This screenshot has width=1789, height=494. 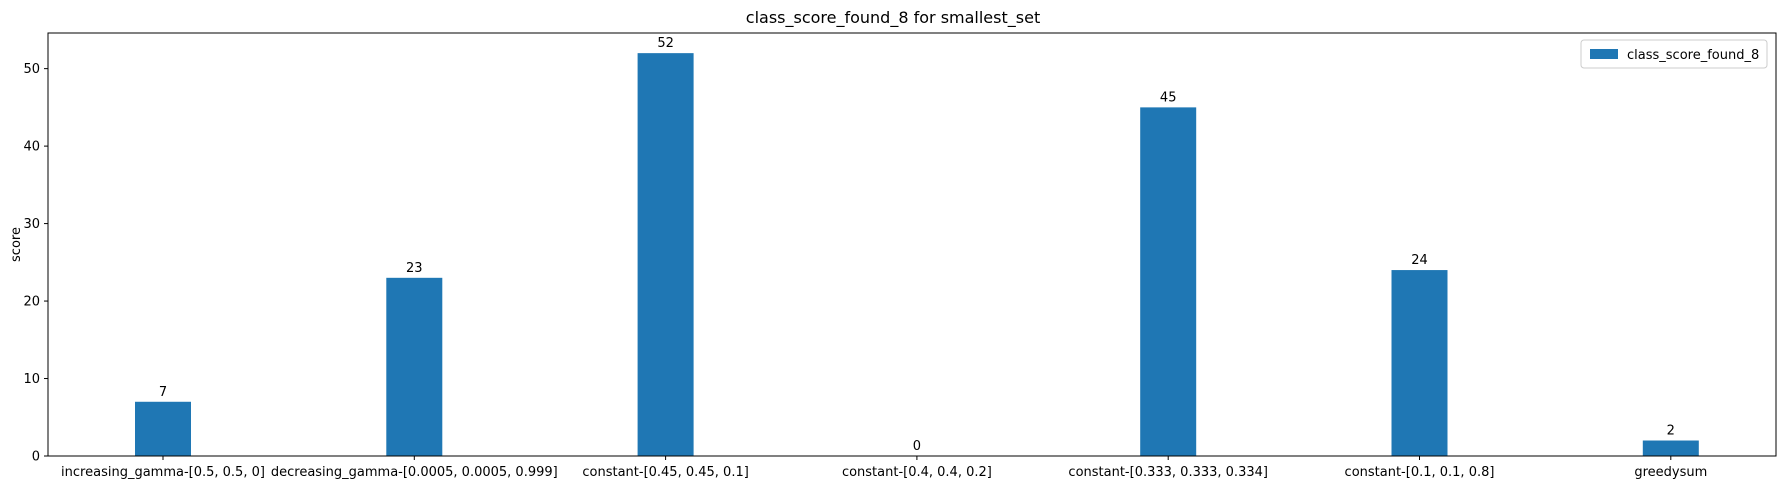 What do you see at coordinates (665, 472) in the screenshot?
I see `x-tick-label: constant-[0.45, 0.45, 0.1]` at bounding box center [665, 472].